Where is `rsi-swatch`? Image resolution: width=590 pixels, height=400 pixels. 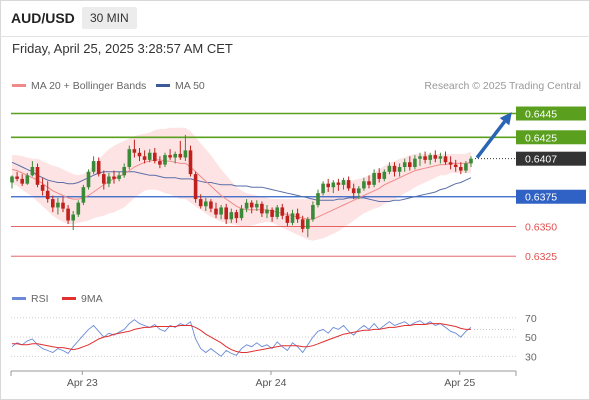 rsi-swatch is located at coordinates (19, 298).